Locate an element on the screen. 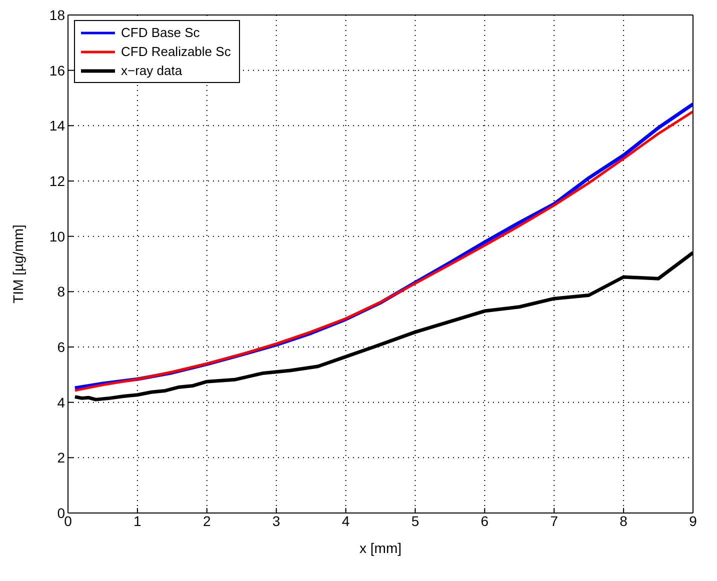 The width and height of the screenshot is (717, 581). x-tick-label: 3 is located at coordinates (276, 520).